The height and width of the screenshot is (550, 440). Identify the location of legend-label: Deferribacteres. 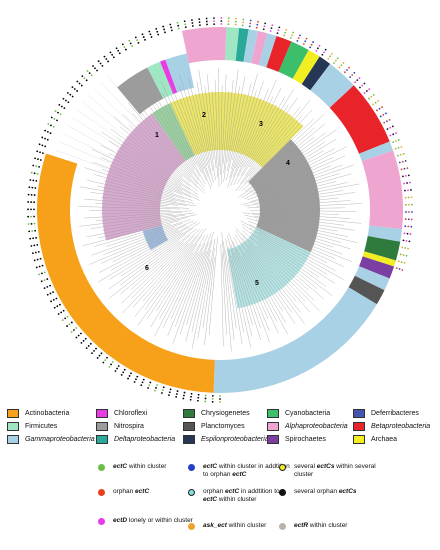
(395, 413).